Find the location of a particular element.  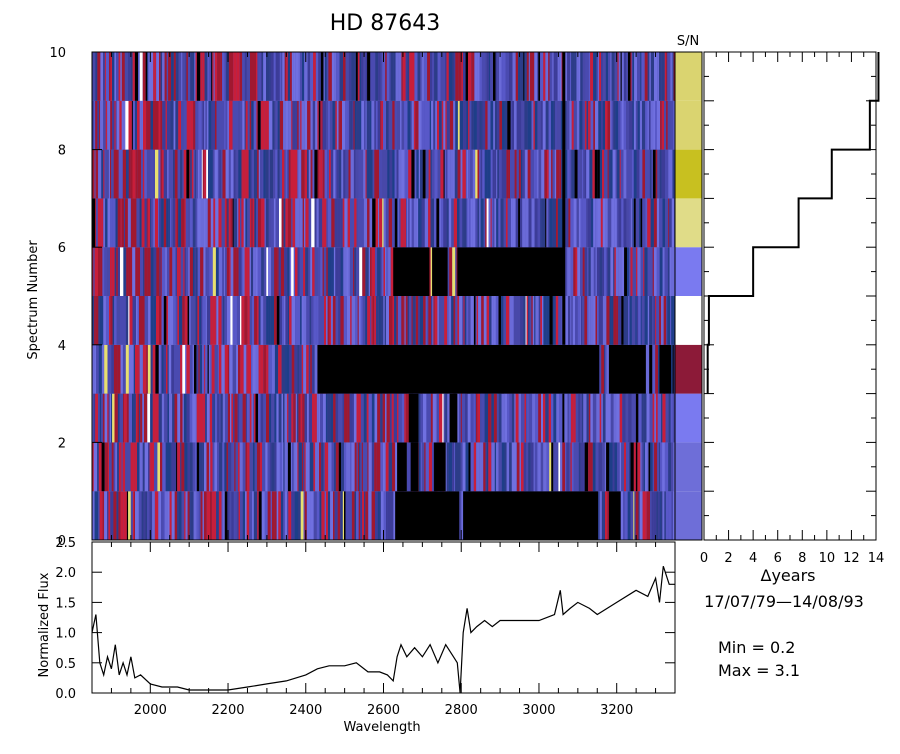

spectrum-row is located at coordinates (385, 320).